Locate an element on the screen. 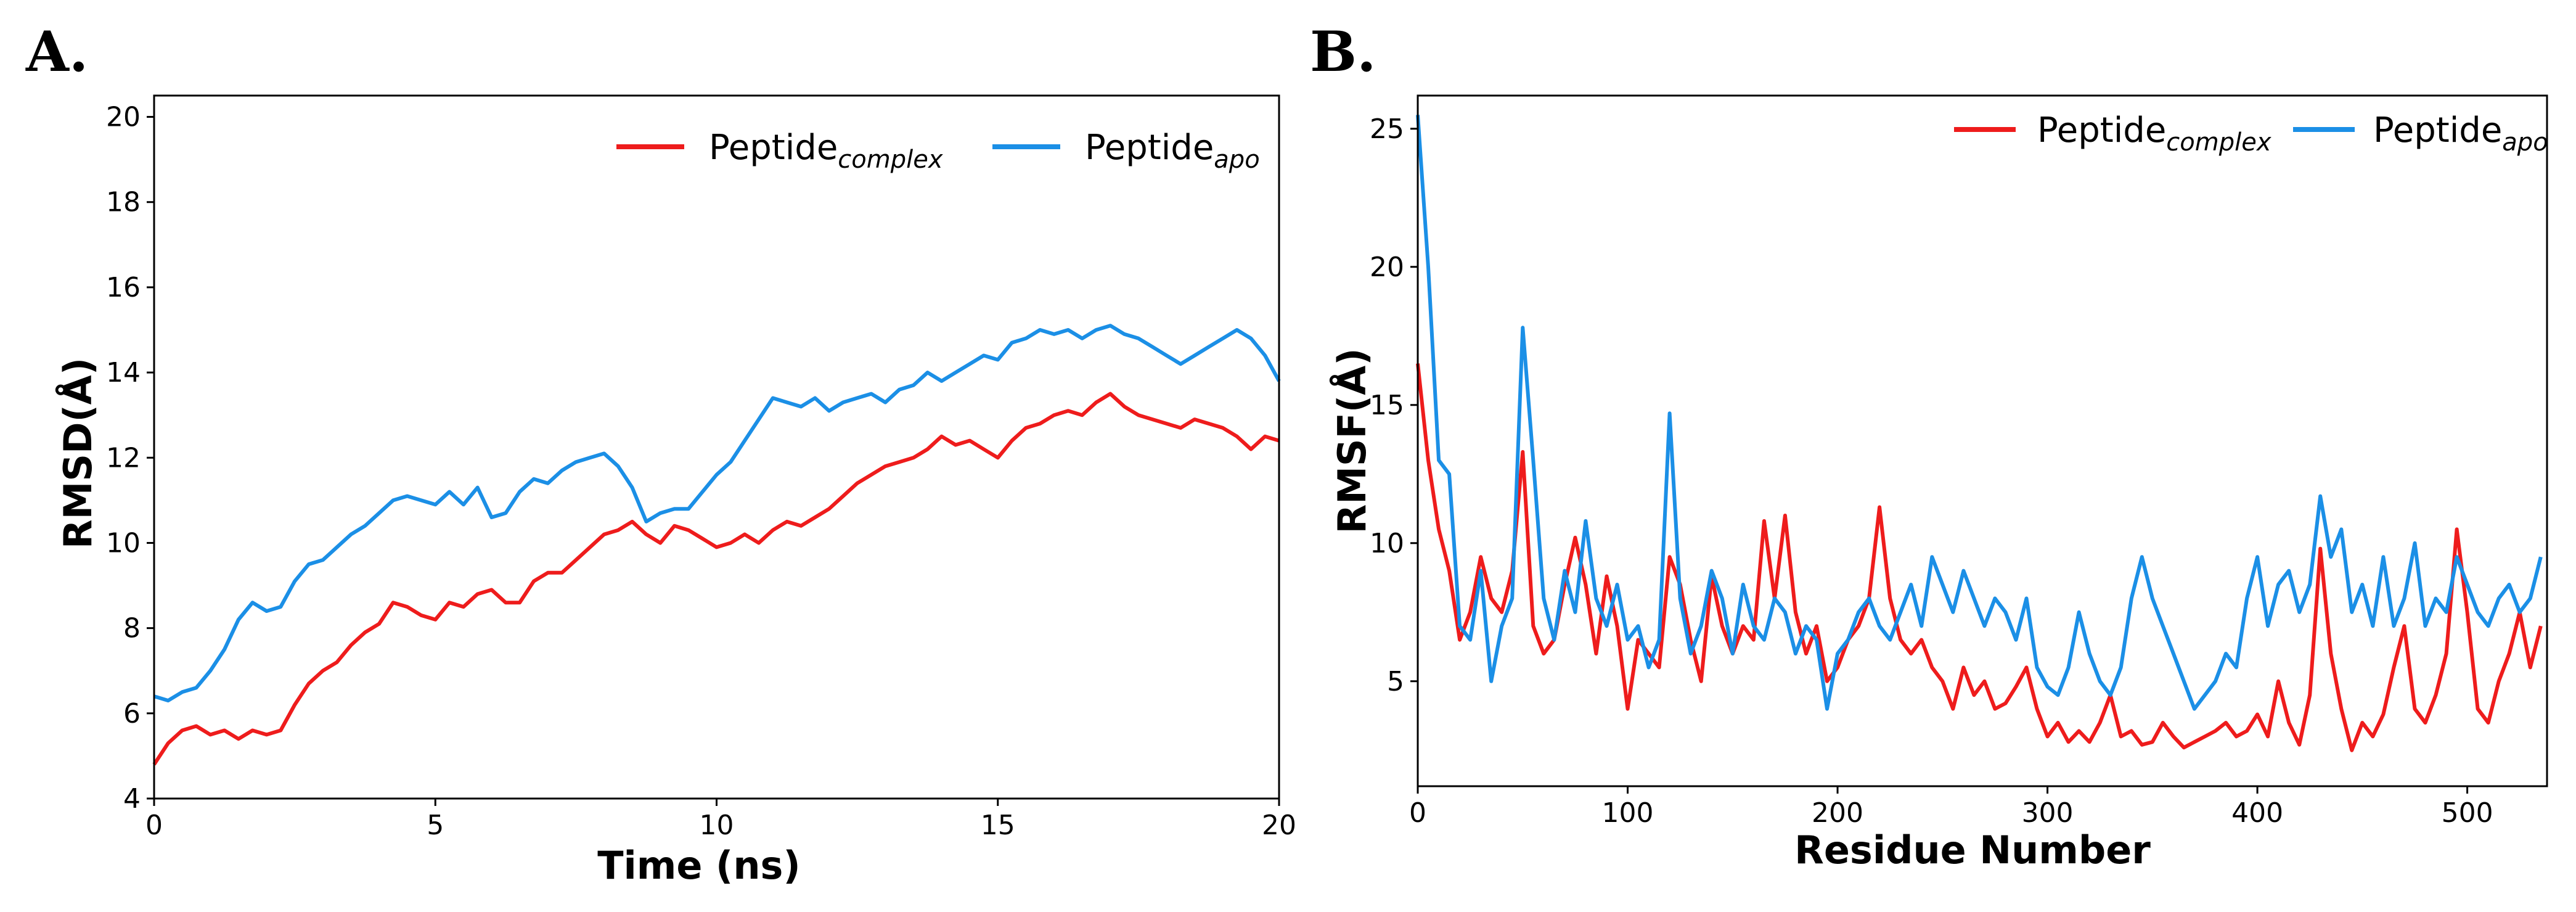 The image size is (2576, 912). y-ticks: 4 6 8 10 12 14 16 18 20 is located at coordinates (130, 458).